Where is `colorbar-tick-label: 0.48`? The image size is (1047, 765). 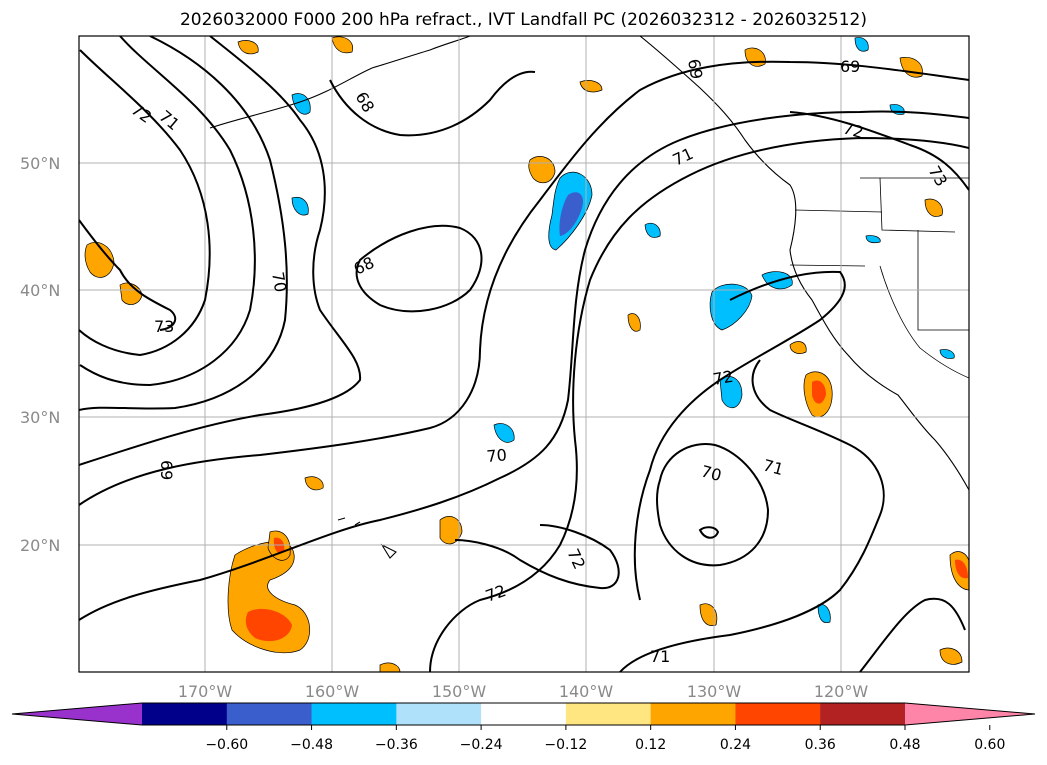 colorbar-tick-label: 0.48 is located at coordinates (904, 745).